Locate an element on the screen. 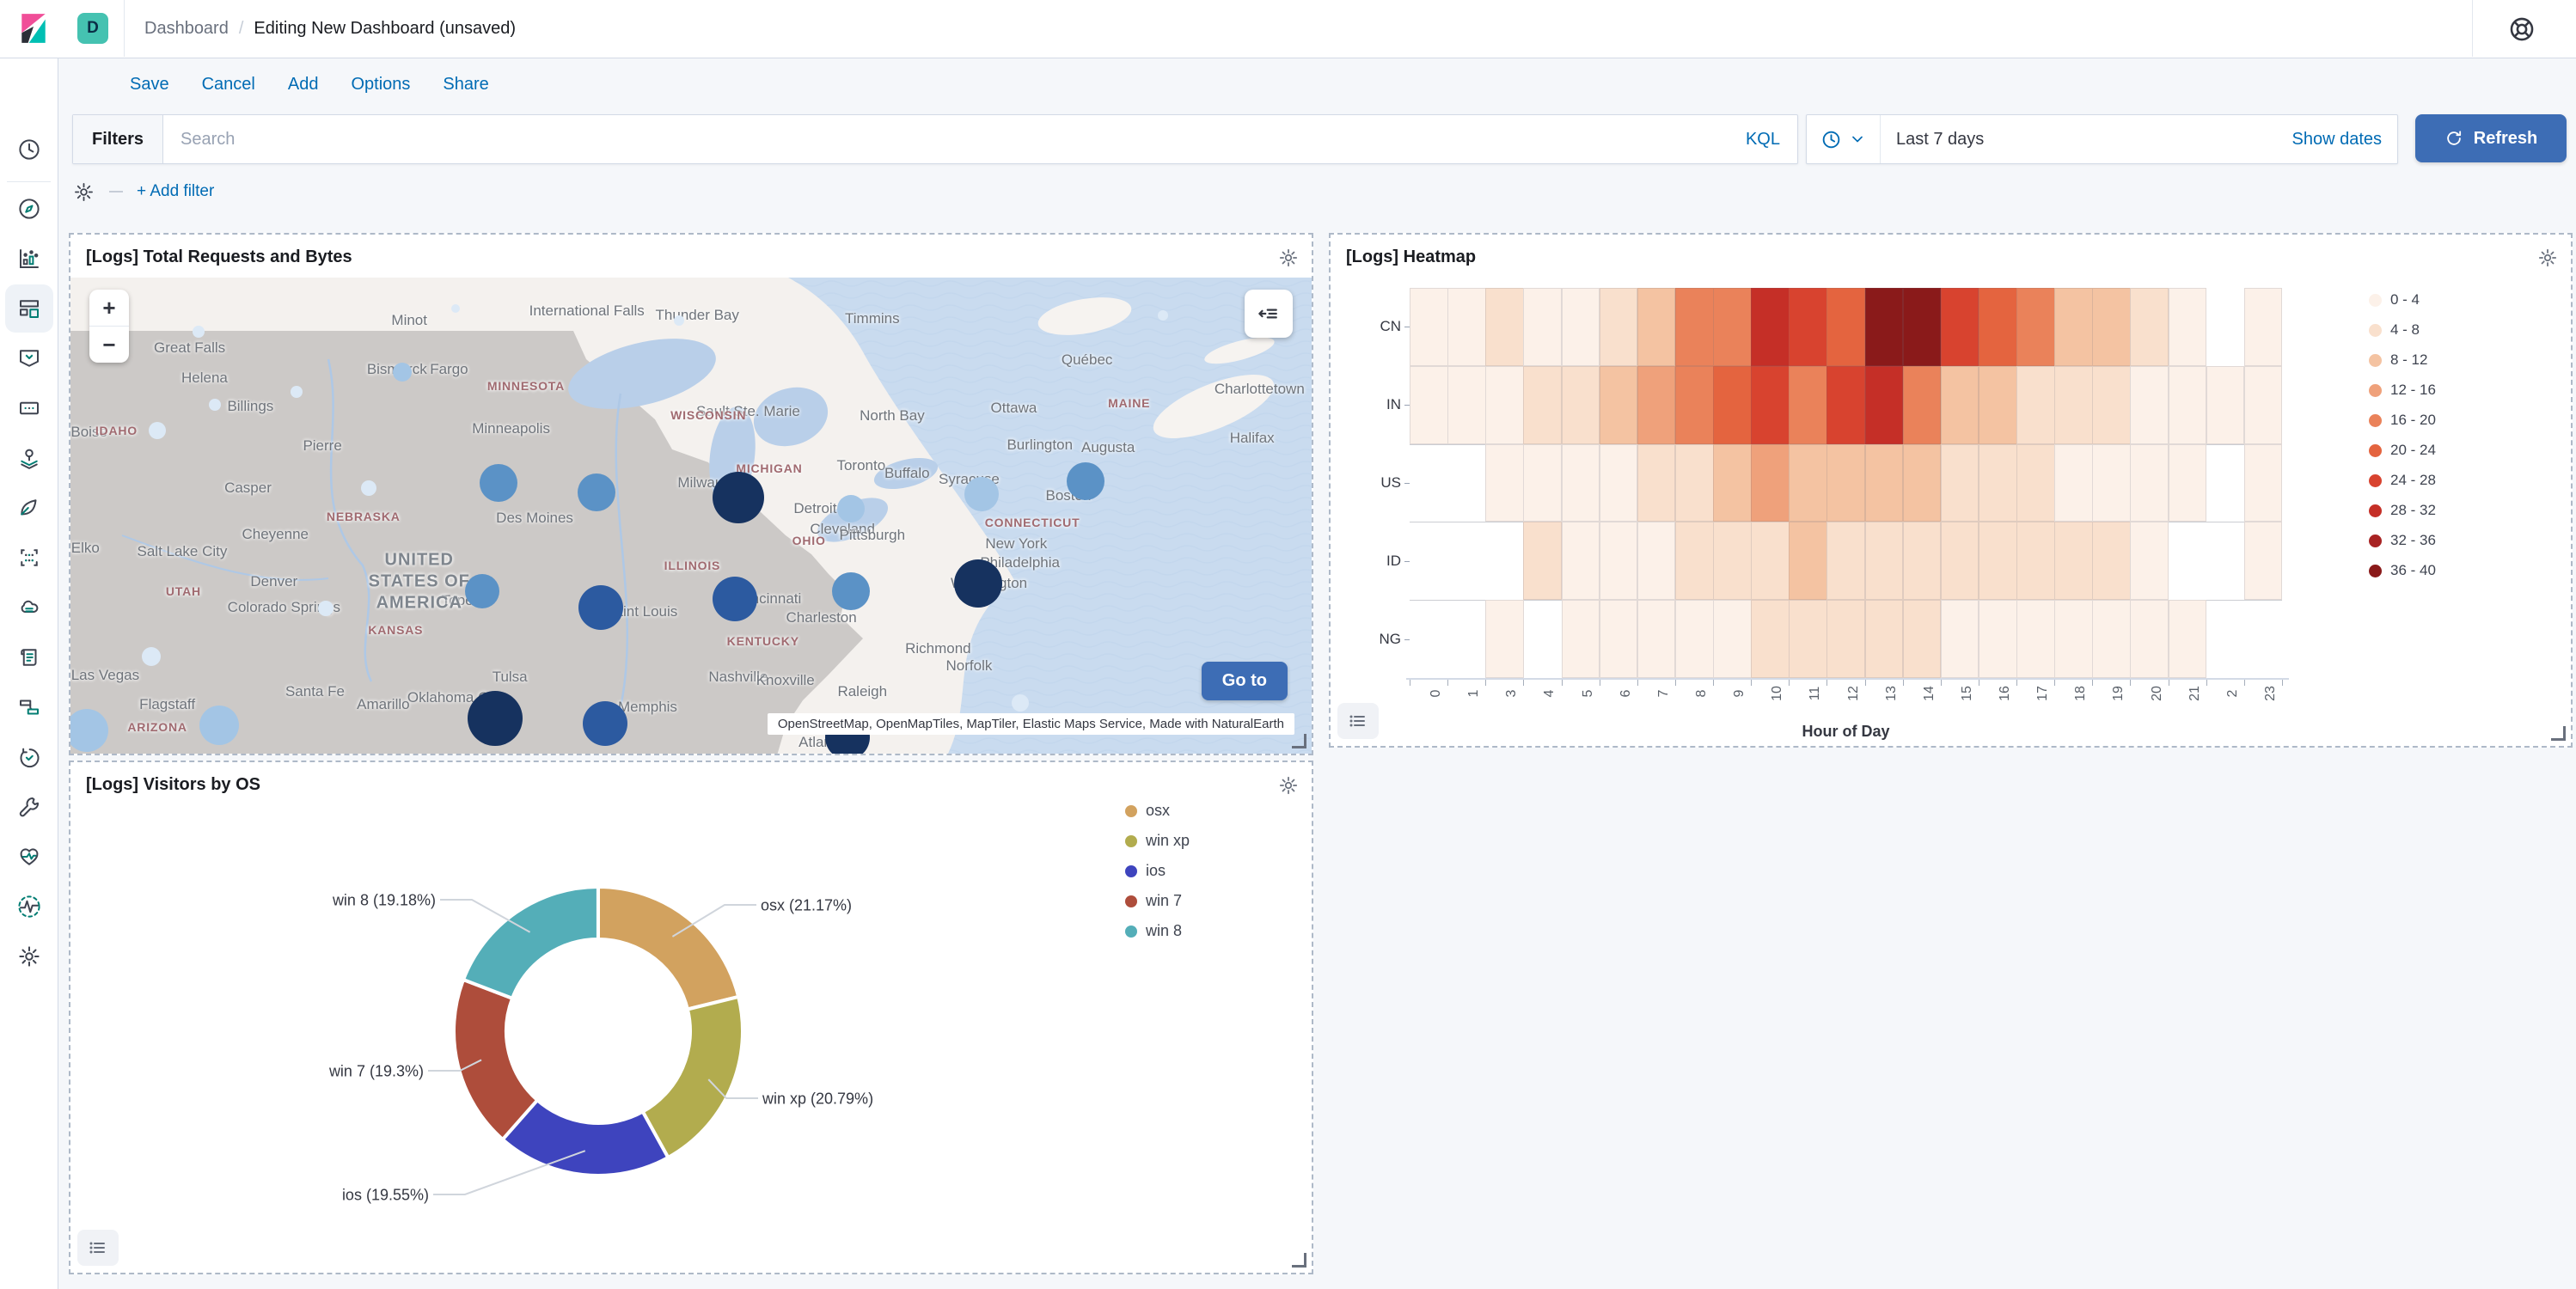  donut-legend-item: win 8 is located at coordinates (1153, 931).